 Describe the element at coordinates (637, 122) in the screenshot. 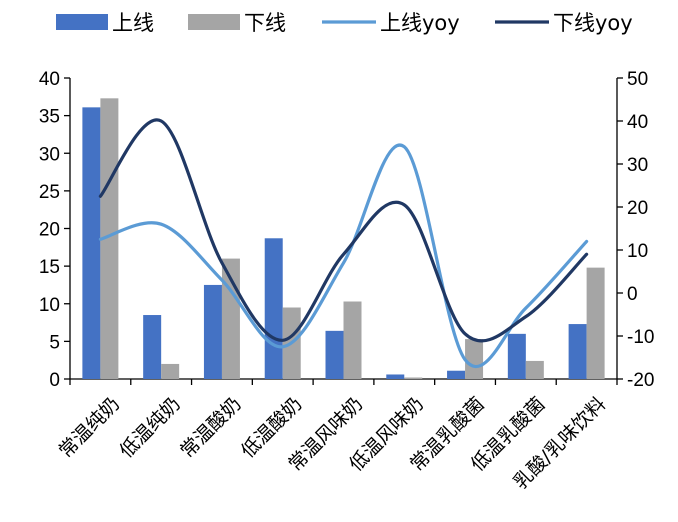

I see `right-tick-label: 40` at that location.